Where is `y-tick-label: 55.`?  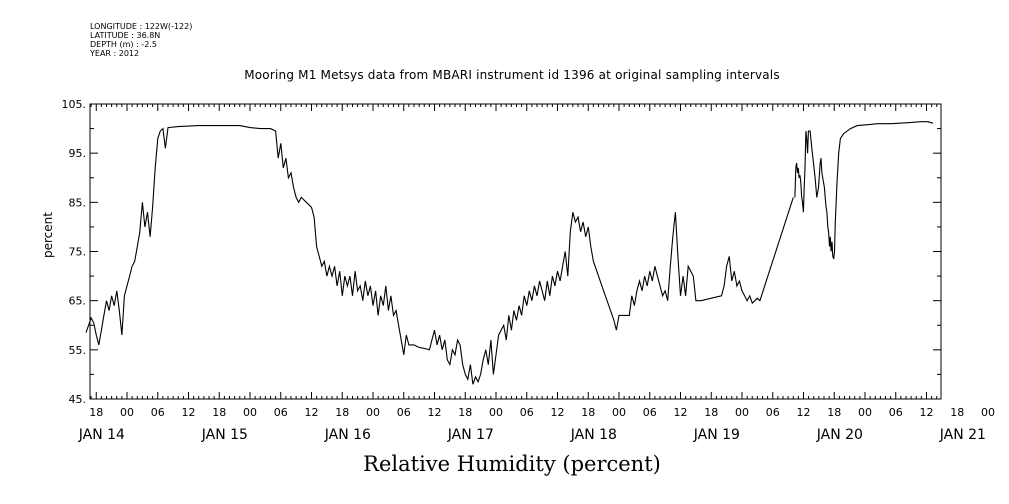 y-tick-label: 55. is located at coordinates (78, 350).